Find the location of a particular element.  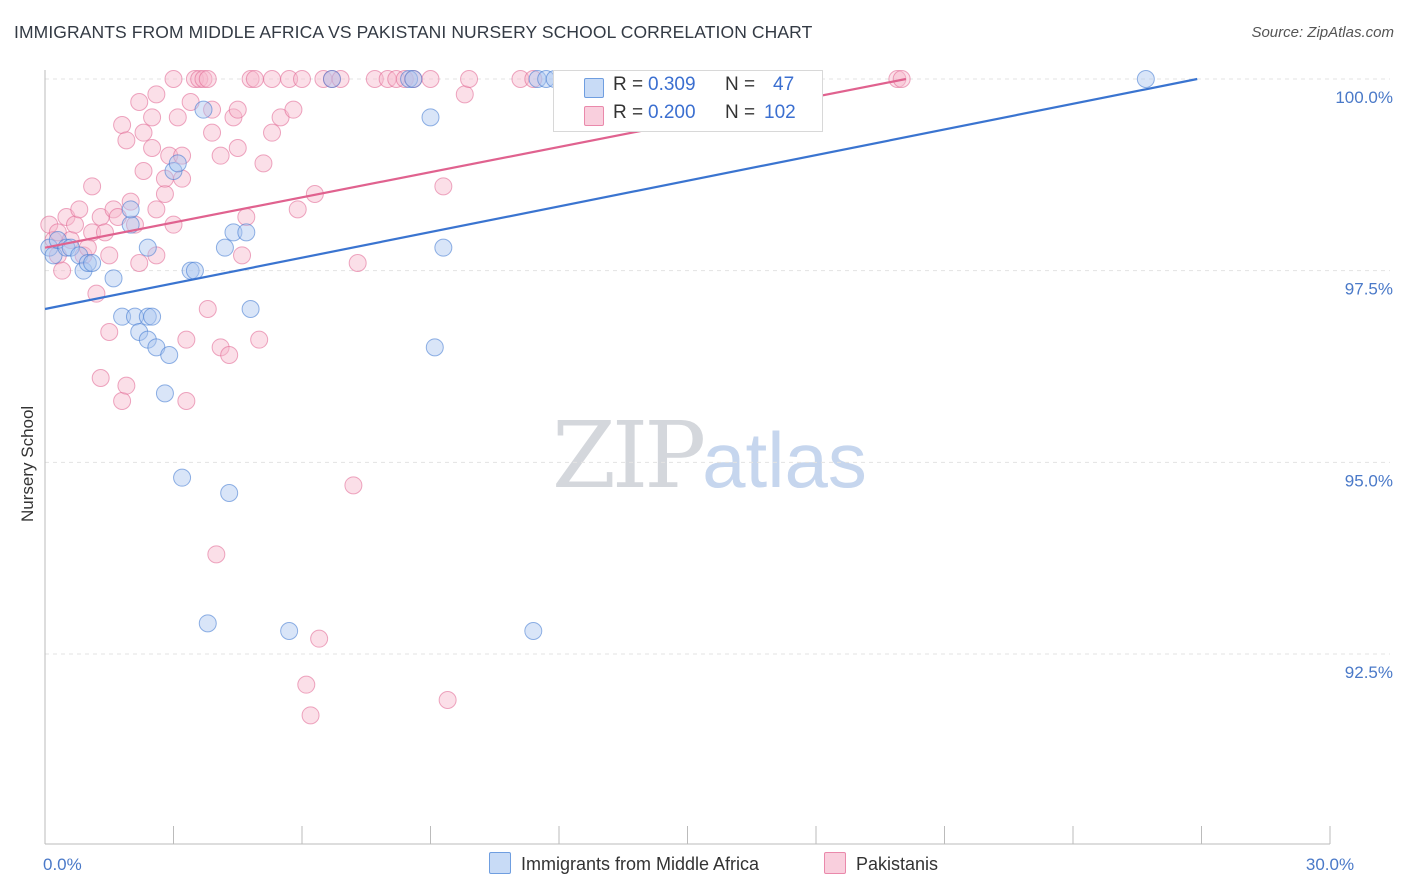

y-tick-label: 100.0% is located at coordinates (1364, 97).